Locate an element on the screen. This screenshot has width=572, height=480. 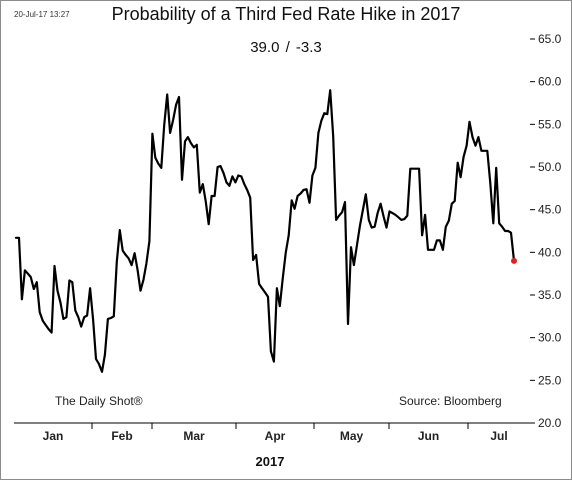
x-tick-label: Jan is located at coordinates (53, 436).